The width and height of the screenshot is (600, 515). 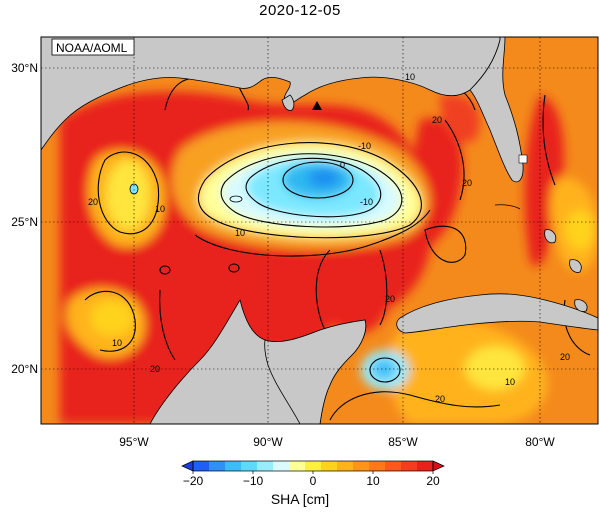 What do you see at coordinates (497, 313) in the screenshot?
I see `land-cuba` at bounding box center [497, 313].